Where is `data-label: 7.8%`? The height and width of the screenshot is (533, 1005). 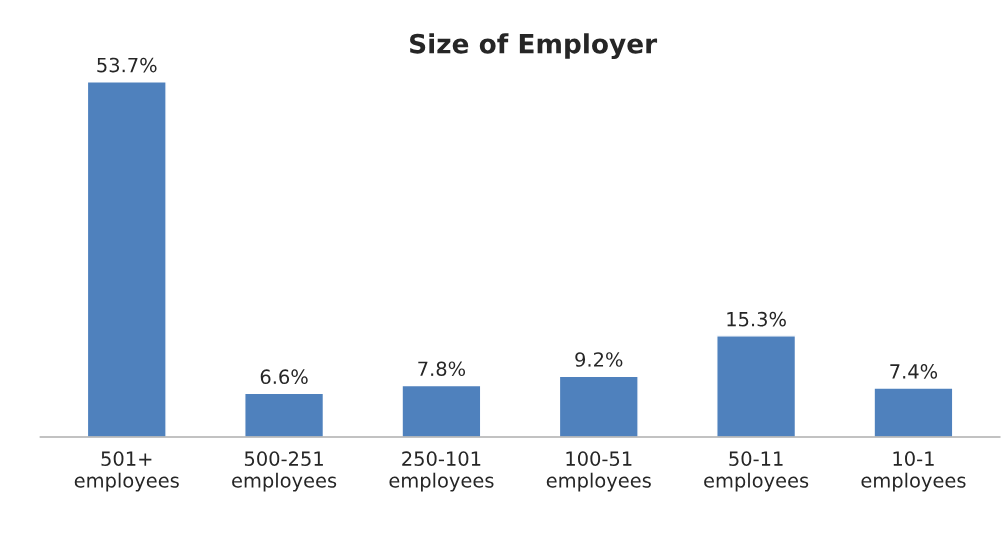 data-label: 7.8% is located at coordinates (442, 369).